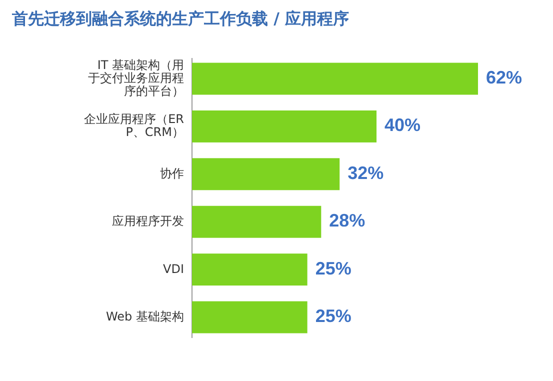 Image resolution: width=553 pixels, height=381 pixels. Describe the element at coordinates (347, 220) in the screenshot. I see `data-label: 28%` at that location.